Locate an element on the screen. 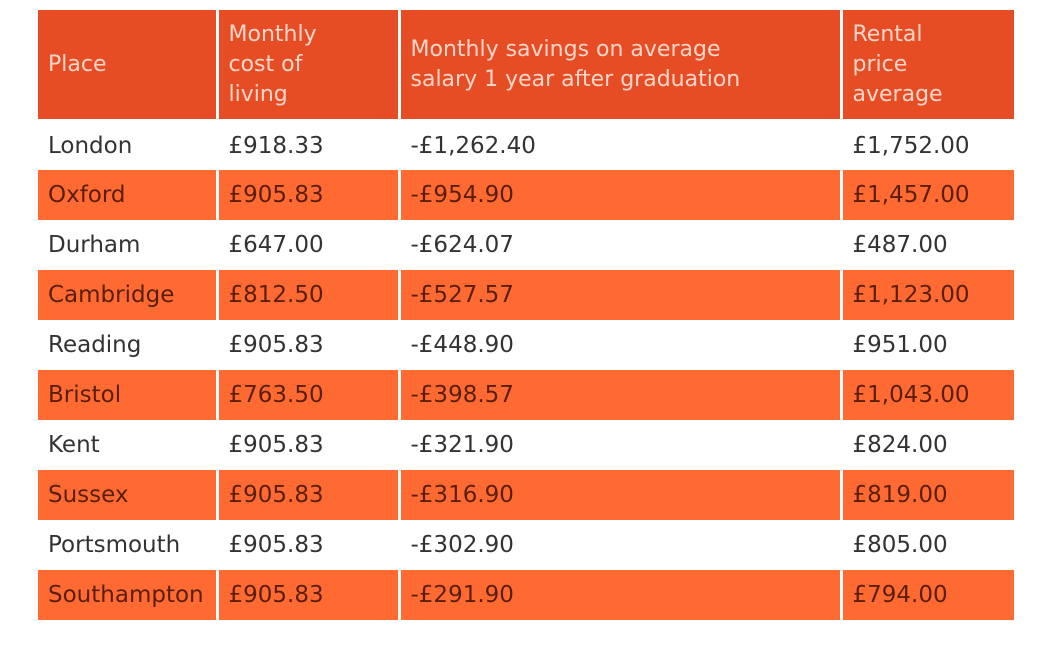 The width and height of the screenshot is (1048, 660). table-row: Reading £905.83 -£448.90 £951.00 is located at coordinates (526, 345).